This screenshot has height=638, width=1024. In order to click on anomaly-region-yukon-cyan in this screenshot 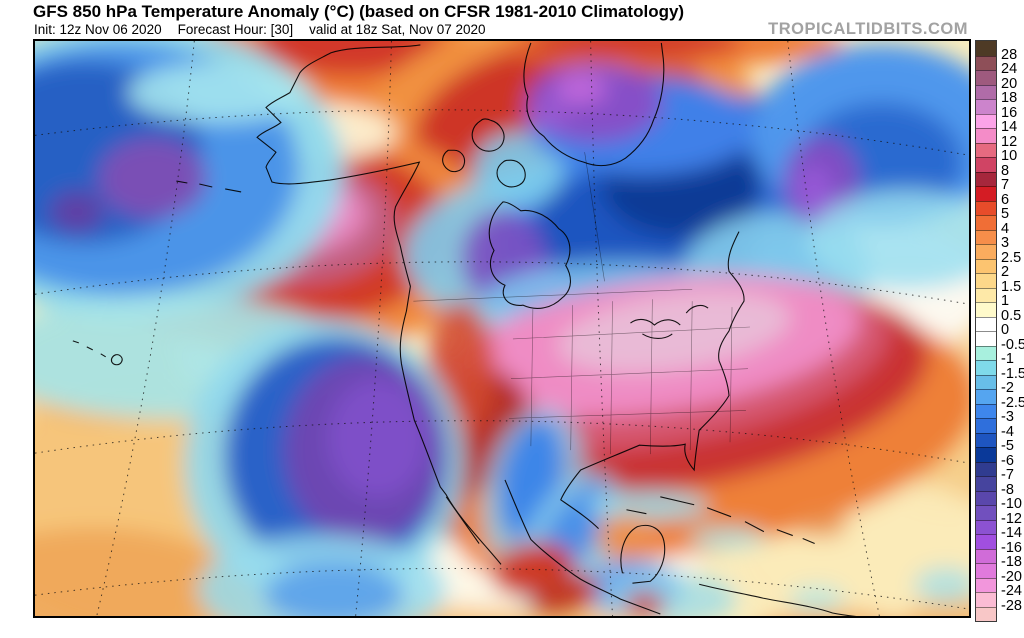, I will do `click(518, 170)`.